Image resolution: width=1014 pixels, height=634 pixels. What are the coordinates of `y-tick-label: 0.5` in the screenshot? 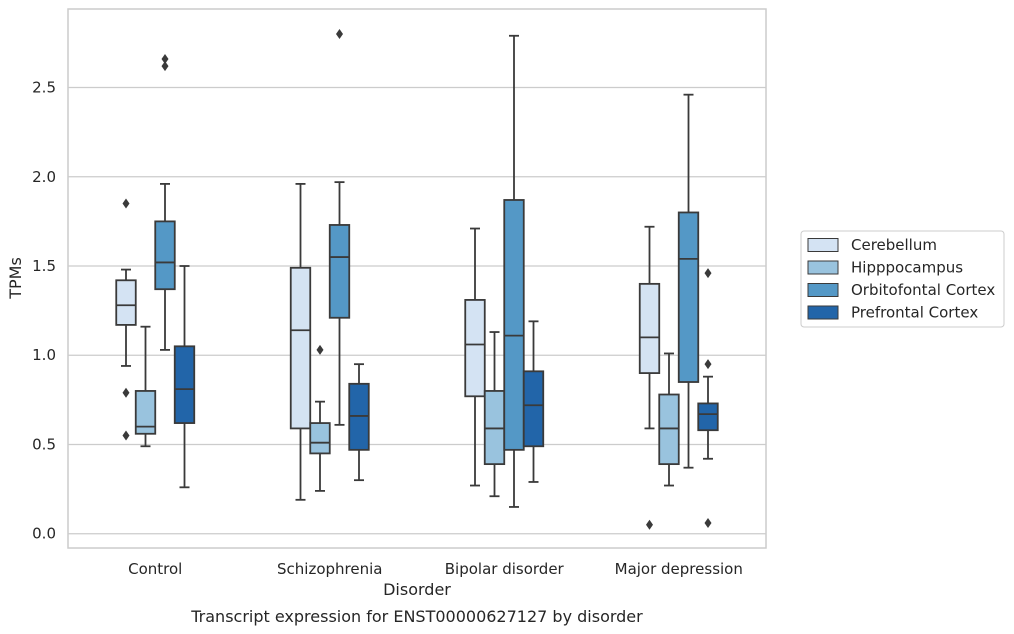 It's located at (44, 444).